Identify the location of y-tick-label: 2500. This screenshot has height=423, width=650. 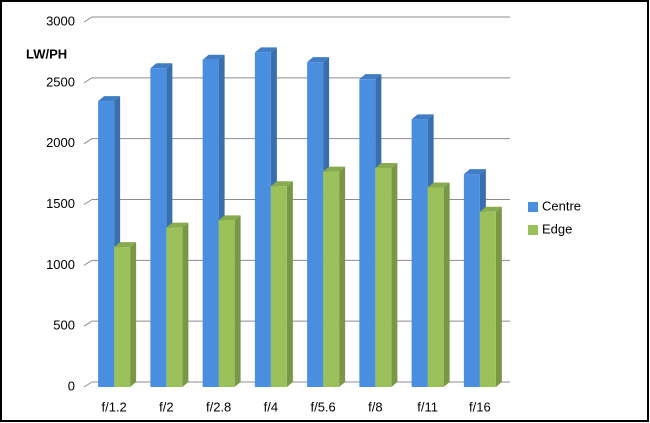
(60, 81).